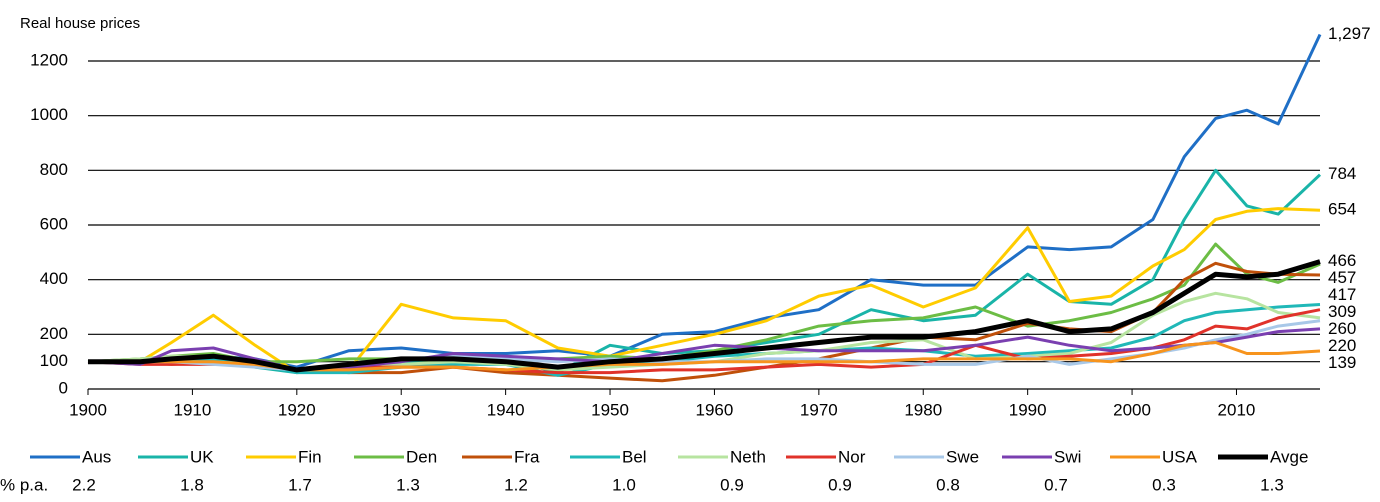 Image resolution: width=1380 pixels, height=502 pixels. I want to click on x-tick-label: 1940, so click(506, 409).